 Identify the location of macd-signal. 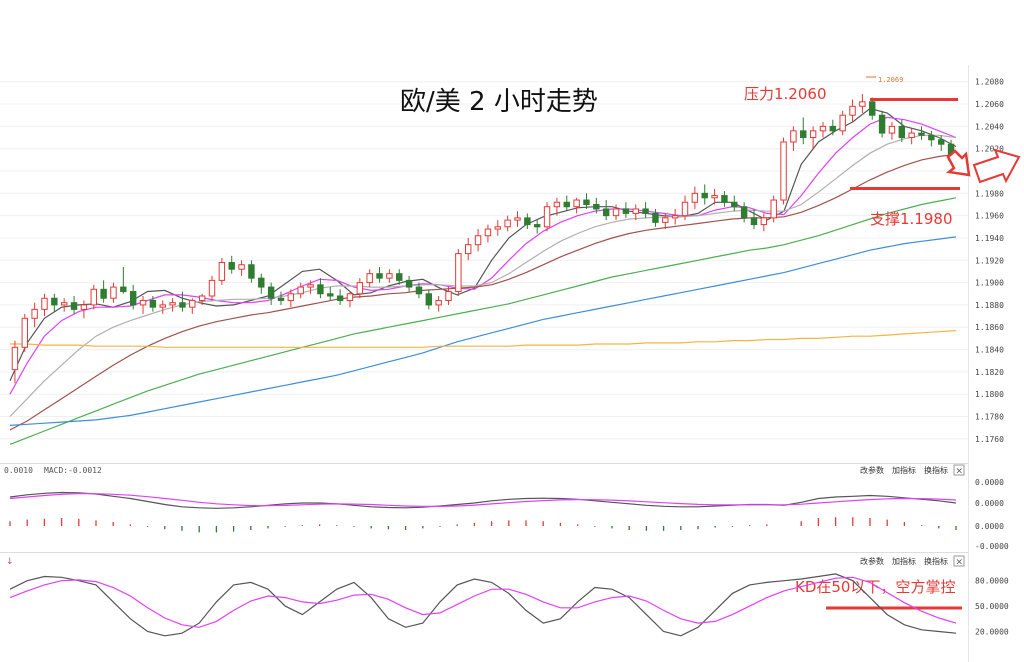
(483, 500).